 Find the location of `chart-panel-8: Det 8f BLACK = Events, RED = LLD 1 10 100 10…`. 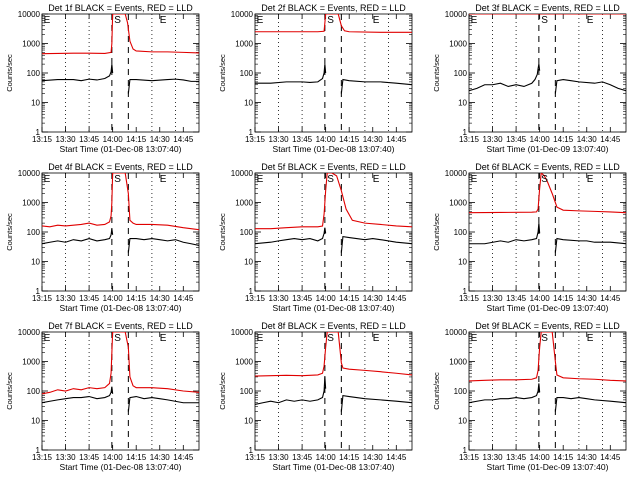

chart-panel-8: Det 8f BLACK = Events, RED = LLD 1 10 100 10… is located at coordinates (315, 396).